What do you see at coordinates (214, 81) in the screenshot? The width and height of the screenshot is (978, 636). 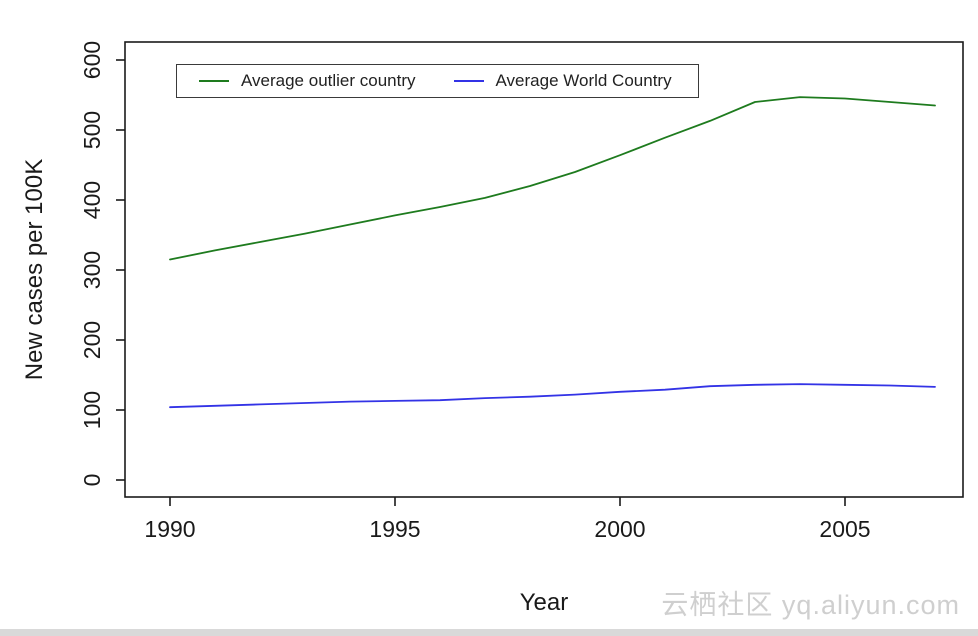 I see `legend-line-swatch-green` at bounding box center [214, 81].